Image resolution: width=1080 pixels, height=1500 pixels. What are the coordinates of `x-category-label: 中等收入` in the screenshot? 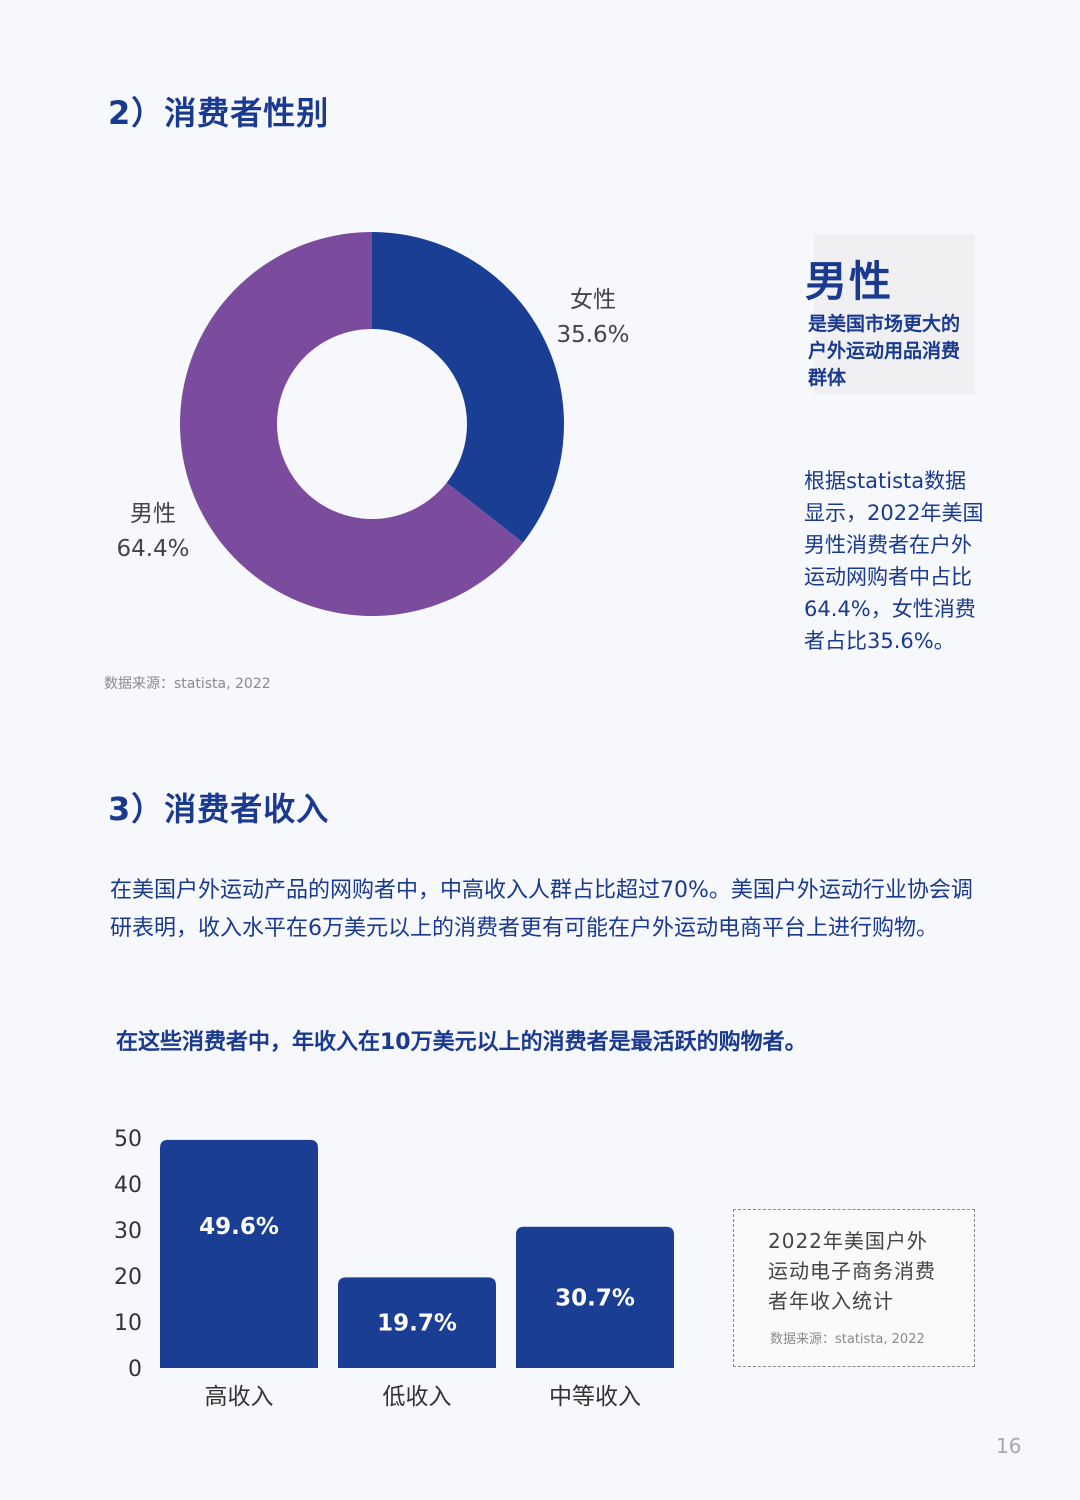 It's located at (595, 1397).